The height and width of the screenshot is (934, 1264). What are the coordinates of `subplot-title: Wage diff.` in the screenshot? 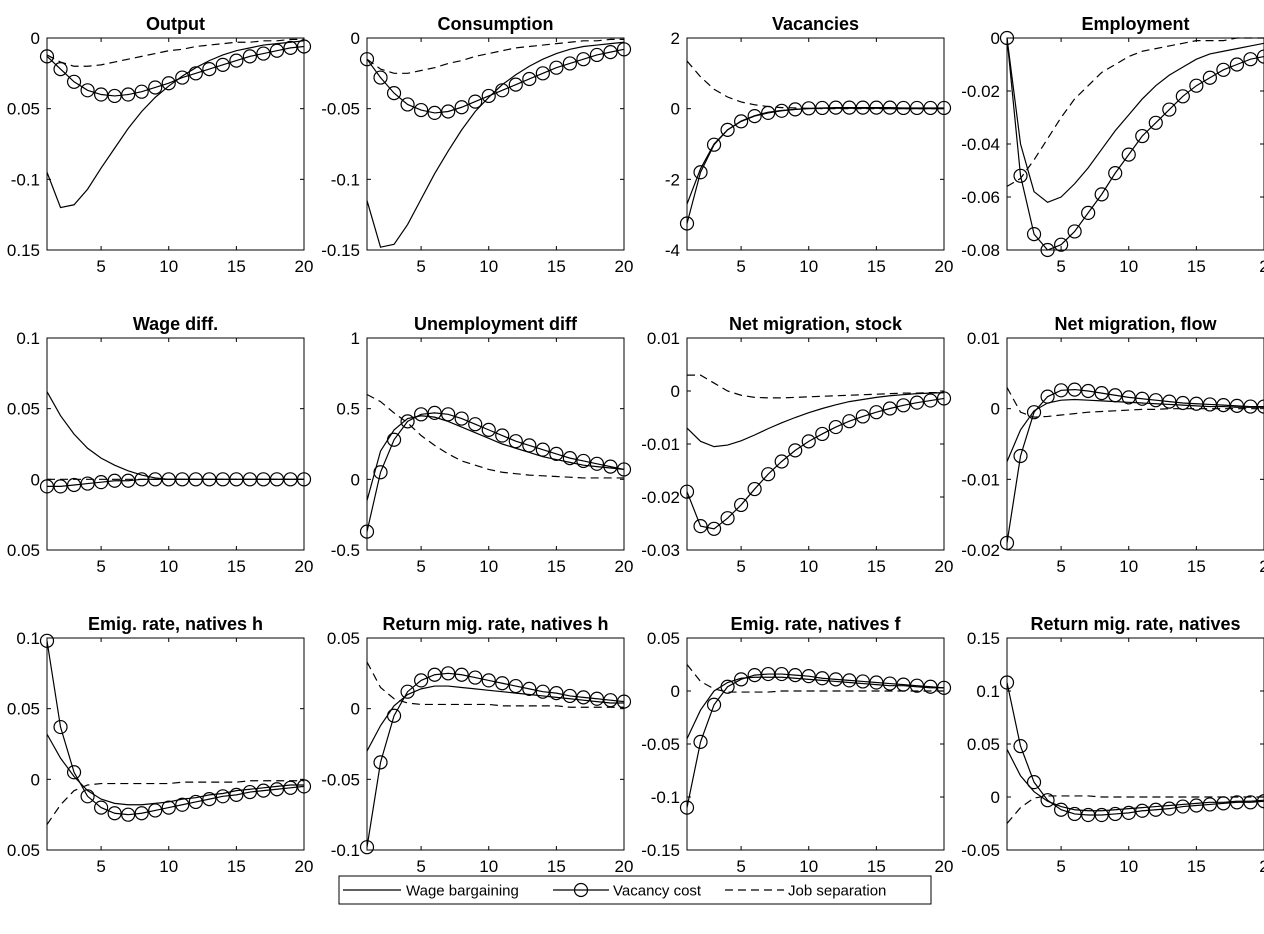 It's located at (175, 324).